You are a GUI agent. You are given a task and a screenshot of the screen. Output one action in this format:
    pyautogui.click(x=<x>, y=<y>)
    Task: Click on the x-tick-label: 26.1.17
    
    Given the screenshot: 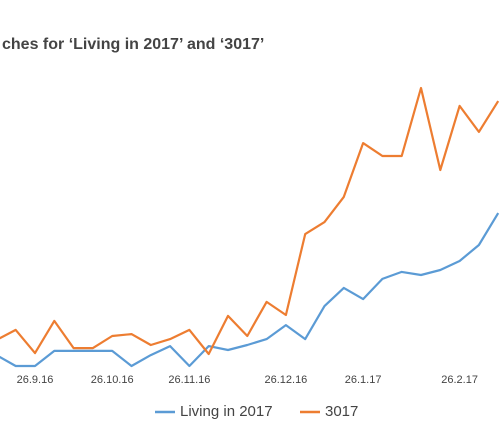 What is the action you would take?
    pyautogui.click(x=363, y=380)
    